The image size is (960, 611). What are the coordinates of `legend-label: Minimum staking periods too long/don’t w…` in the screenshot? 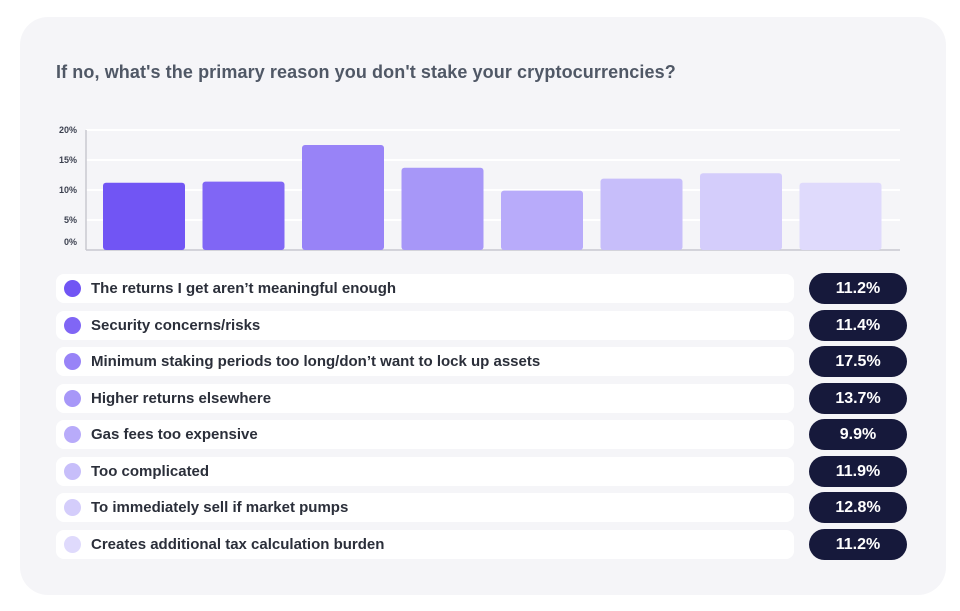 It's located at (316, 361).